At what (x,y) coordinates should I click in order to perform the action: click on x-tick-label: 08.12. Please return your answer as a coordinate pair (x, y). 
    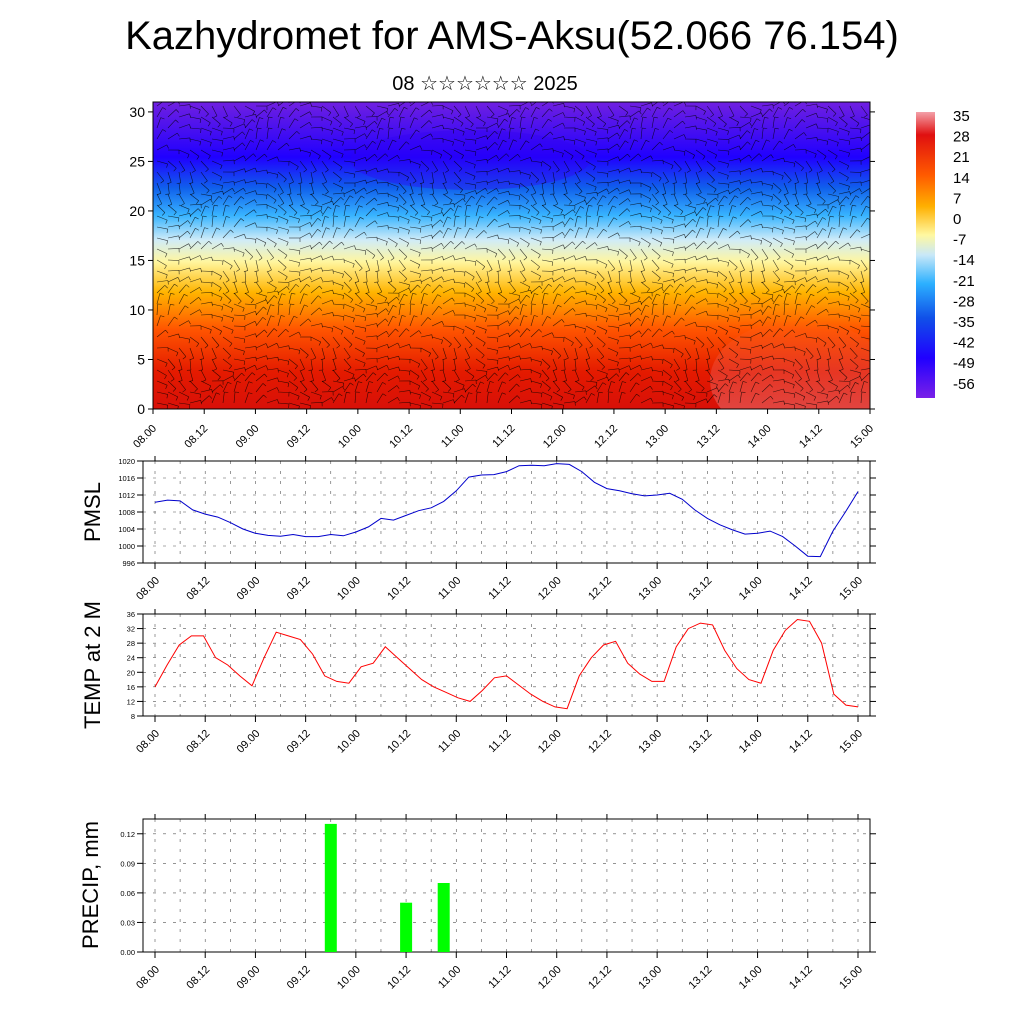
    Looking at the image, I should click on (198, 978).